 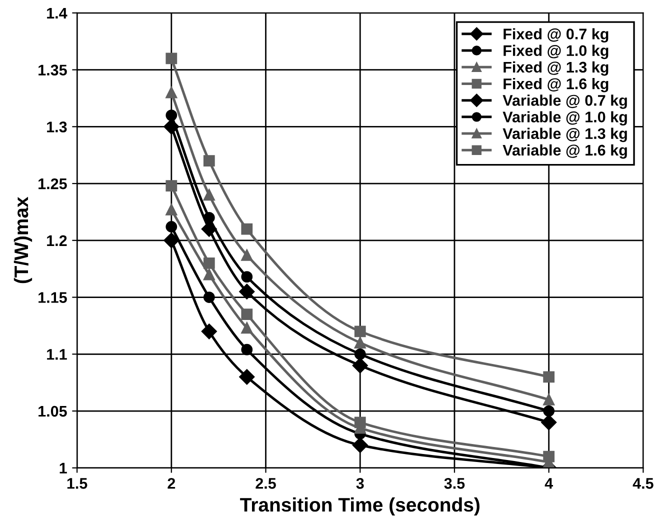 What do you see at coordinates (266, 483) in the screenshot?
I see `x-tick-label: 2.5` at bounding box center [266, 483].